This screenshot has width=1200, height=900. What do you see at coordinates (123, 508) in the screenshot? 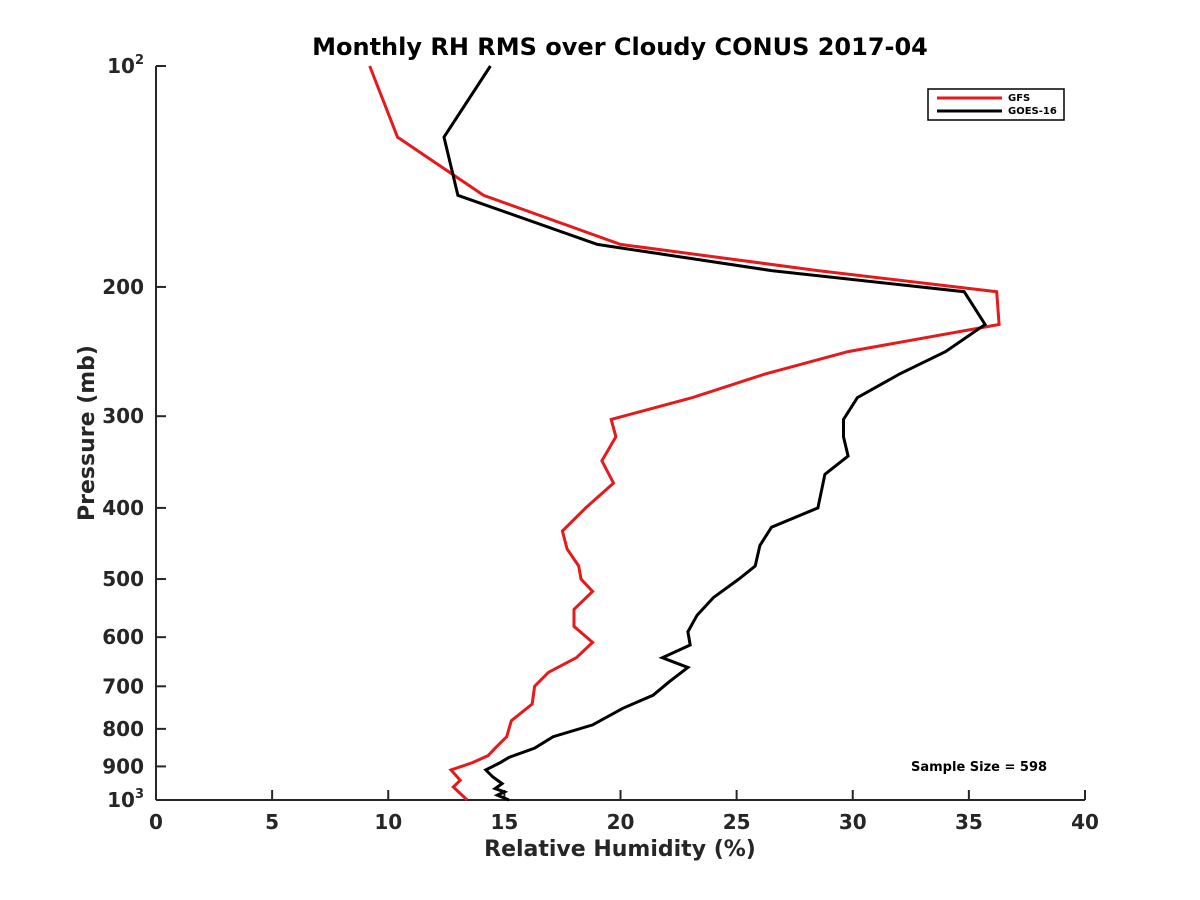
I see `y-tick-label: 400` at bounding box center [123, 508].